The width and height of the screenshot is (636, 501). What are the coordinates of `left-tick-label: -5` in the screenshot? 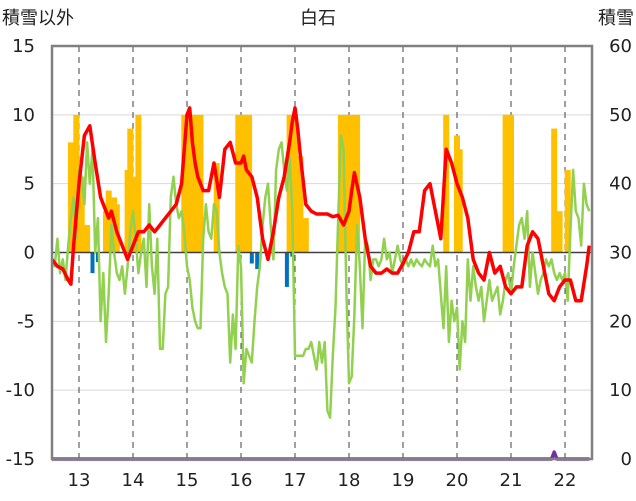 It's located at (26, 321).